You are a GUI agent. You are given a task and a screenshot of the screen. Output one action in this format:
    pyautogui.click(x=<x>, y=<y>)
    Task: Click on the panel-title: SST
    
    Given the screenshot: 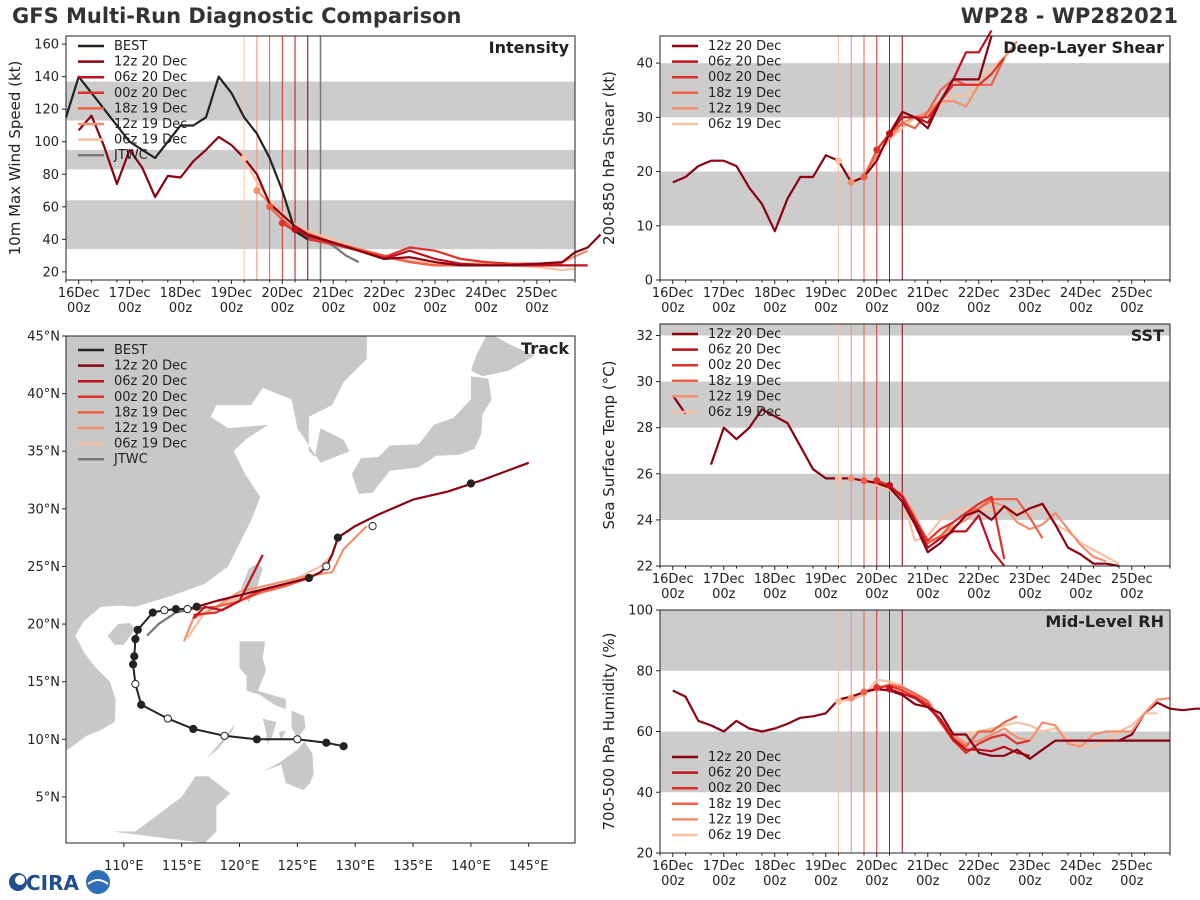 What is the action you would take?
    pyautogui.click(x=1147, y=335)
    